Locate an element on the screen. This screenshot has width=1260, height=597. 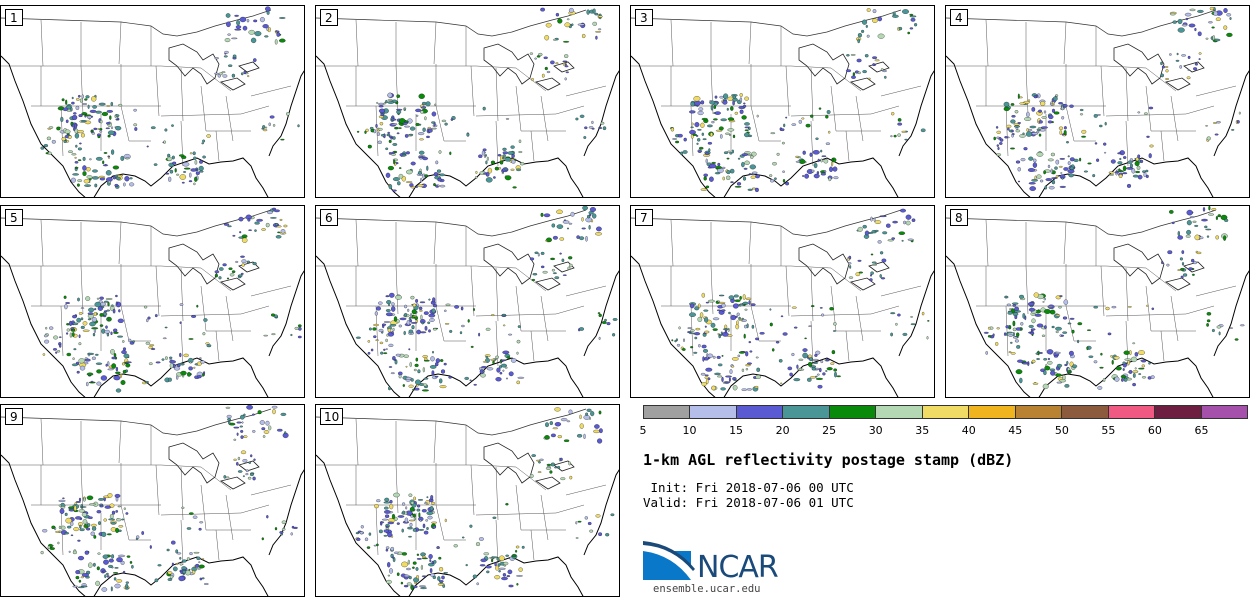
panel-number-label: 7 is located at coordinates (644, 217).